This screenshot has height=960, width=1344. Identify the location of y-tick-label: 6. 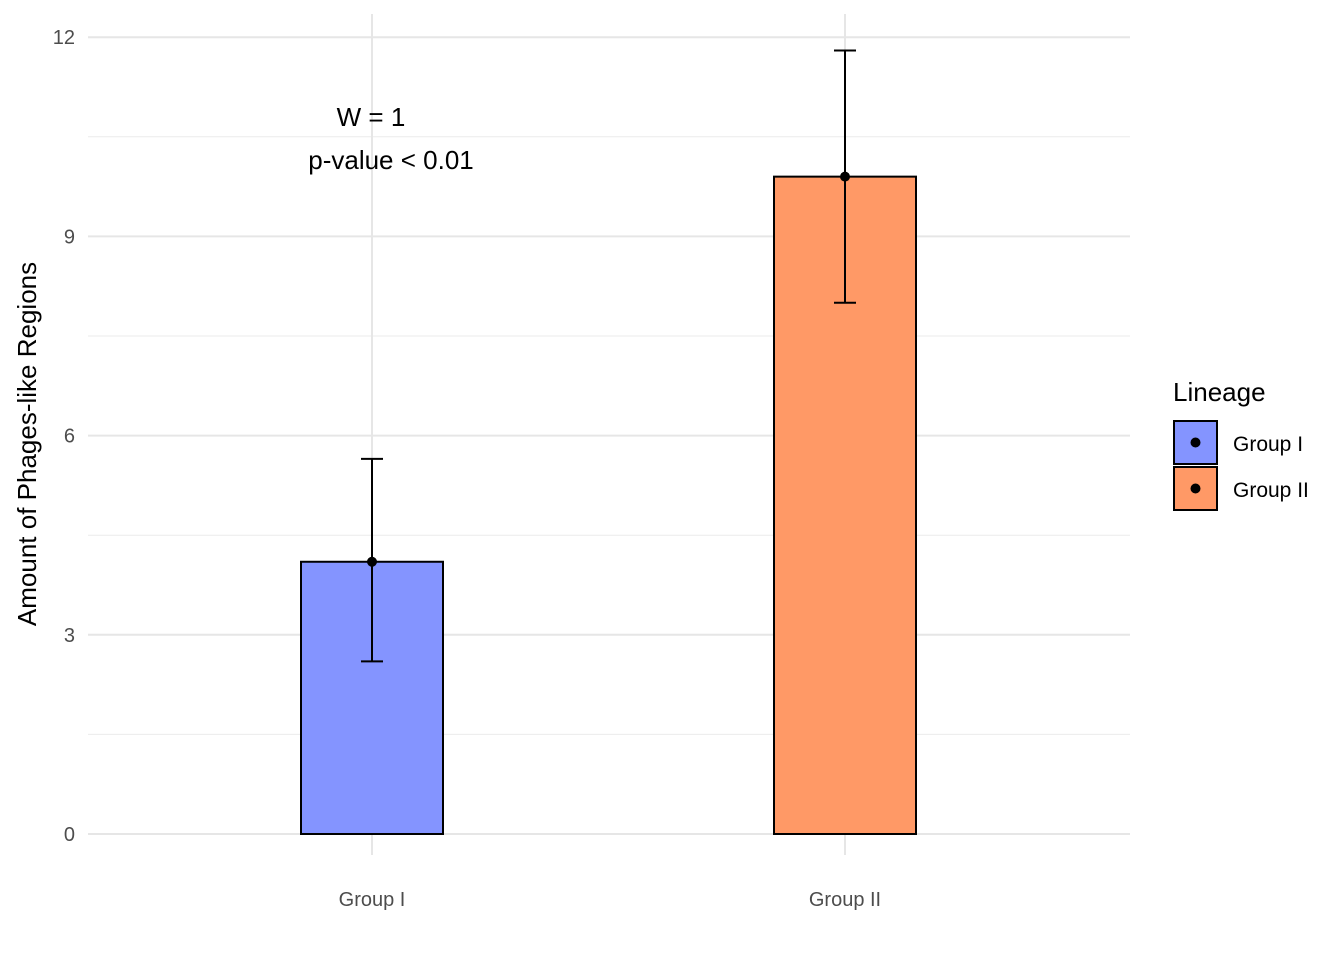
(69, 437).